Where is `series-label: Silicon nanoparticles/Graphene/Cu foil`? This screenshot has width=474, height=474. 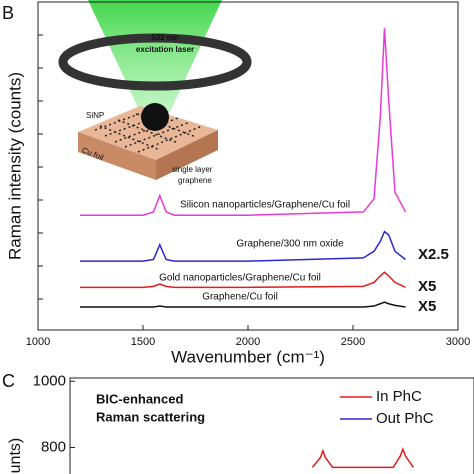
series-label: Silicon nanoparticles/Graphene/Cu foil is located at coordinates (265, 205).